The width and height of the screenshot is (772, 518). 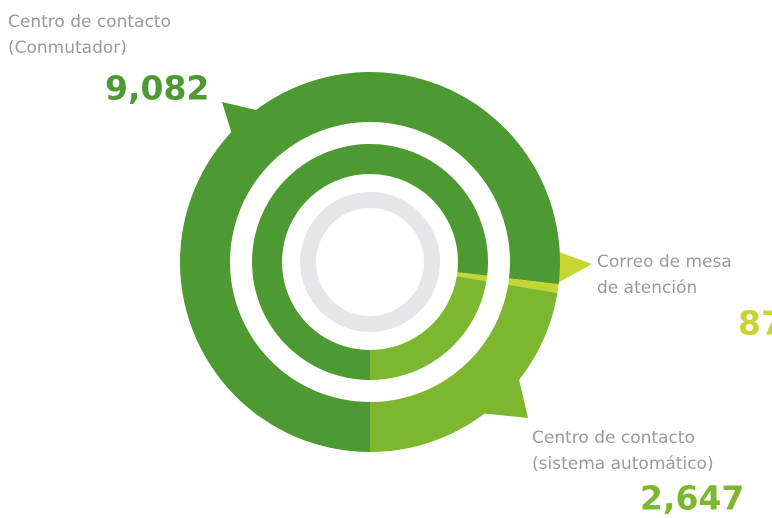 I want to click on value-label: 9,082, so click(x=157, y=88).